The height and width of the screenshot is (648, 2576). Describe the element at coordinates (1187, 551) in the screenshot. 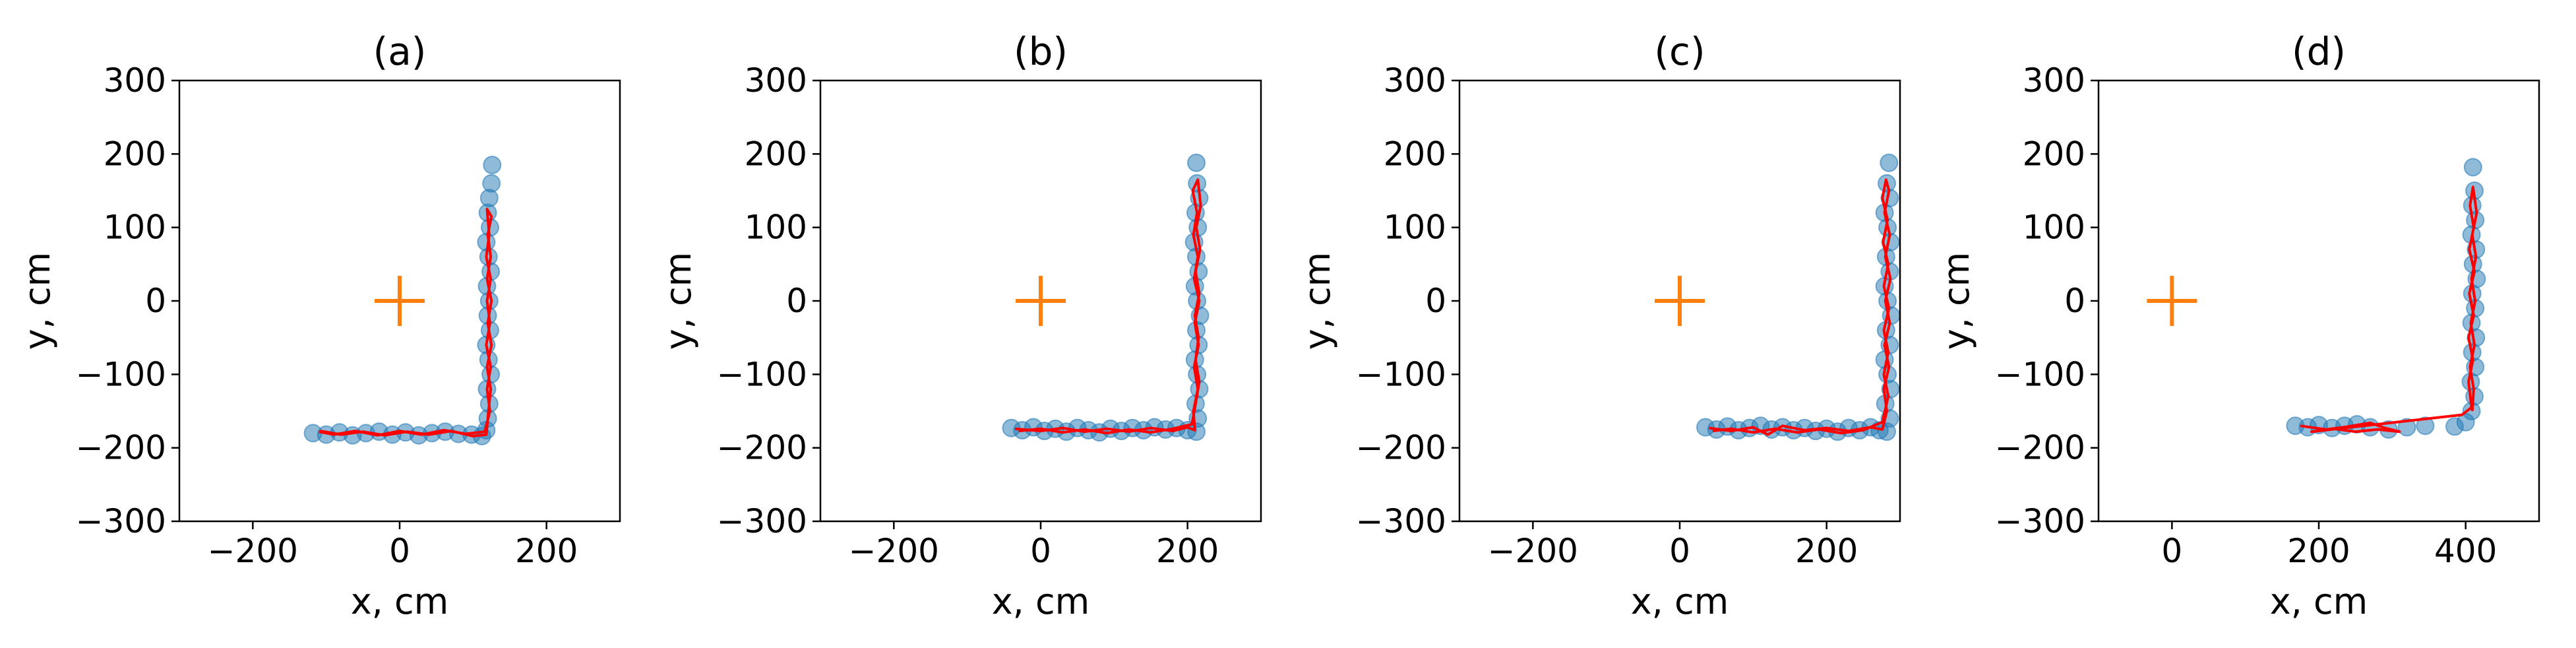

I see `panel-b-xtick-label: 200` at that location.